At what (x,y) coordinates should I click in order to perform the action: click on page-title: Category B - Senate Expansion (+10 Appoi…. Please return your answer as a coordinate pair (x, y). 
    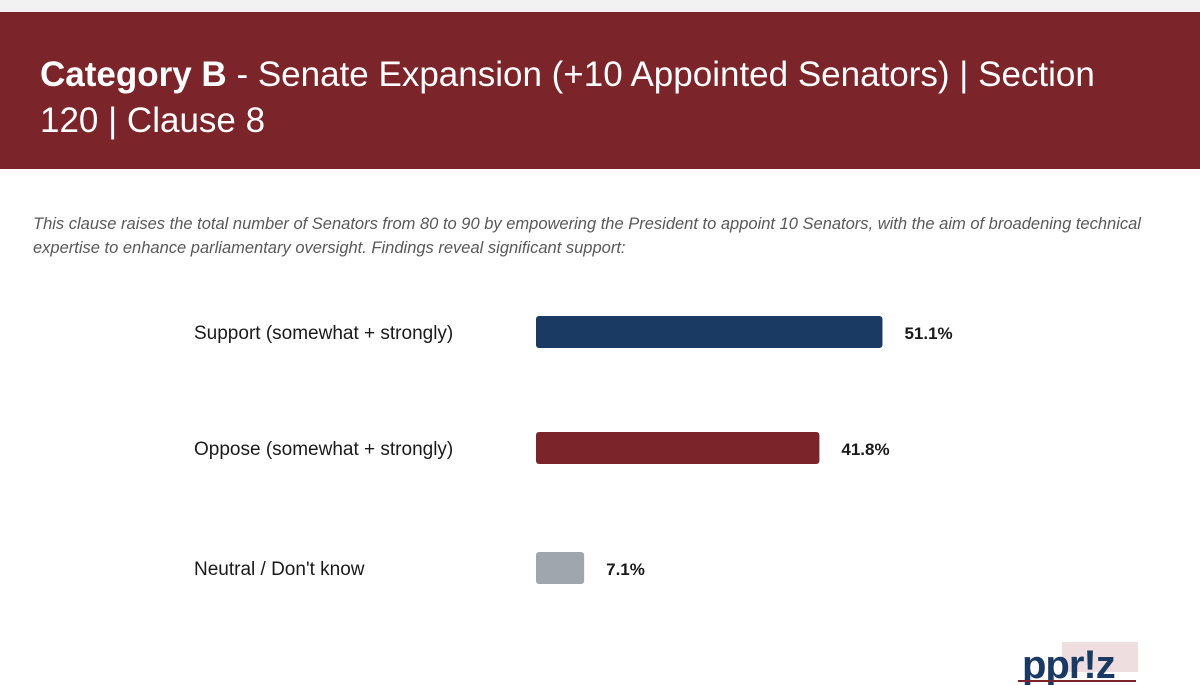
    Looking at the image, I should click on (600, 98).